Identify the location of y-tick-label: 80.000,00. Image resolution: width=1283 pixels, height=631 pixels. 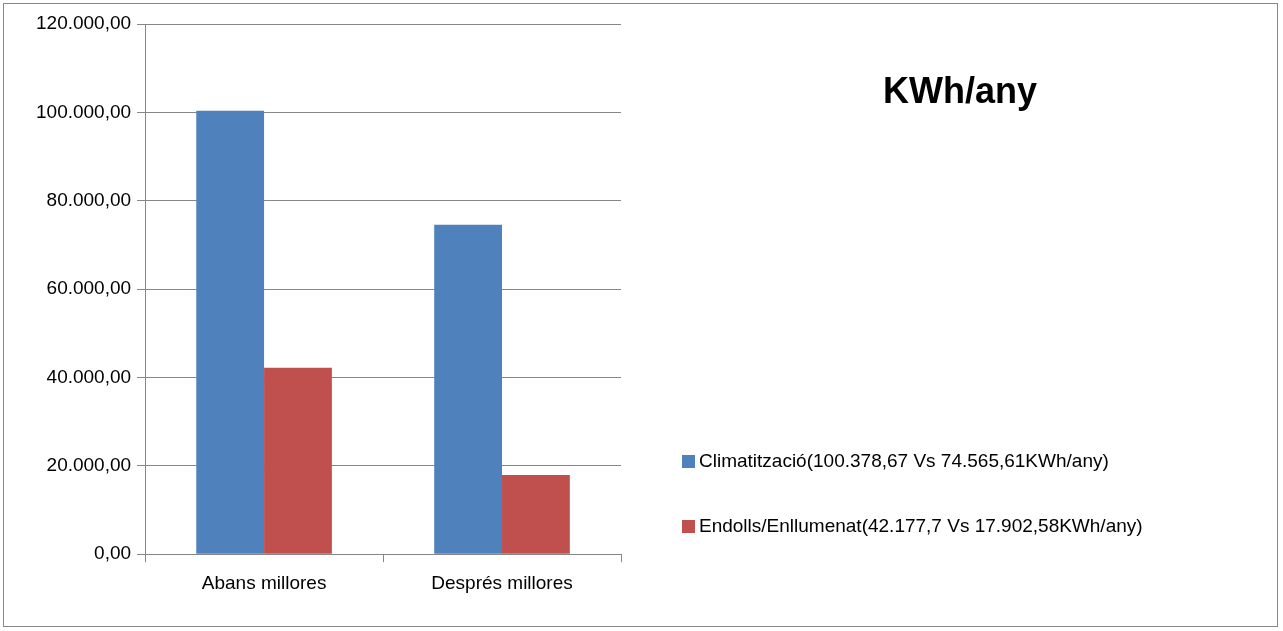
(89, 199).